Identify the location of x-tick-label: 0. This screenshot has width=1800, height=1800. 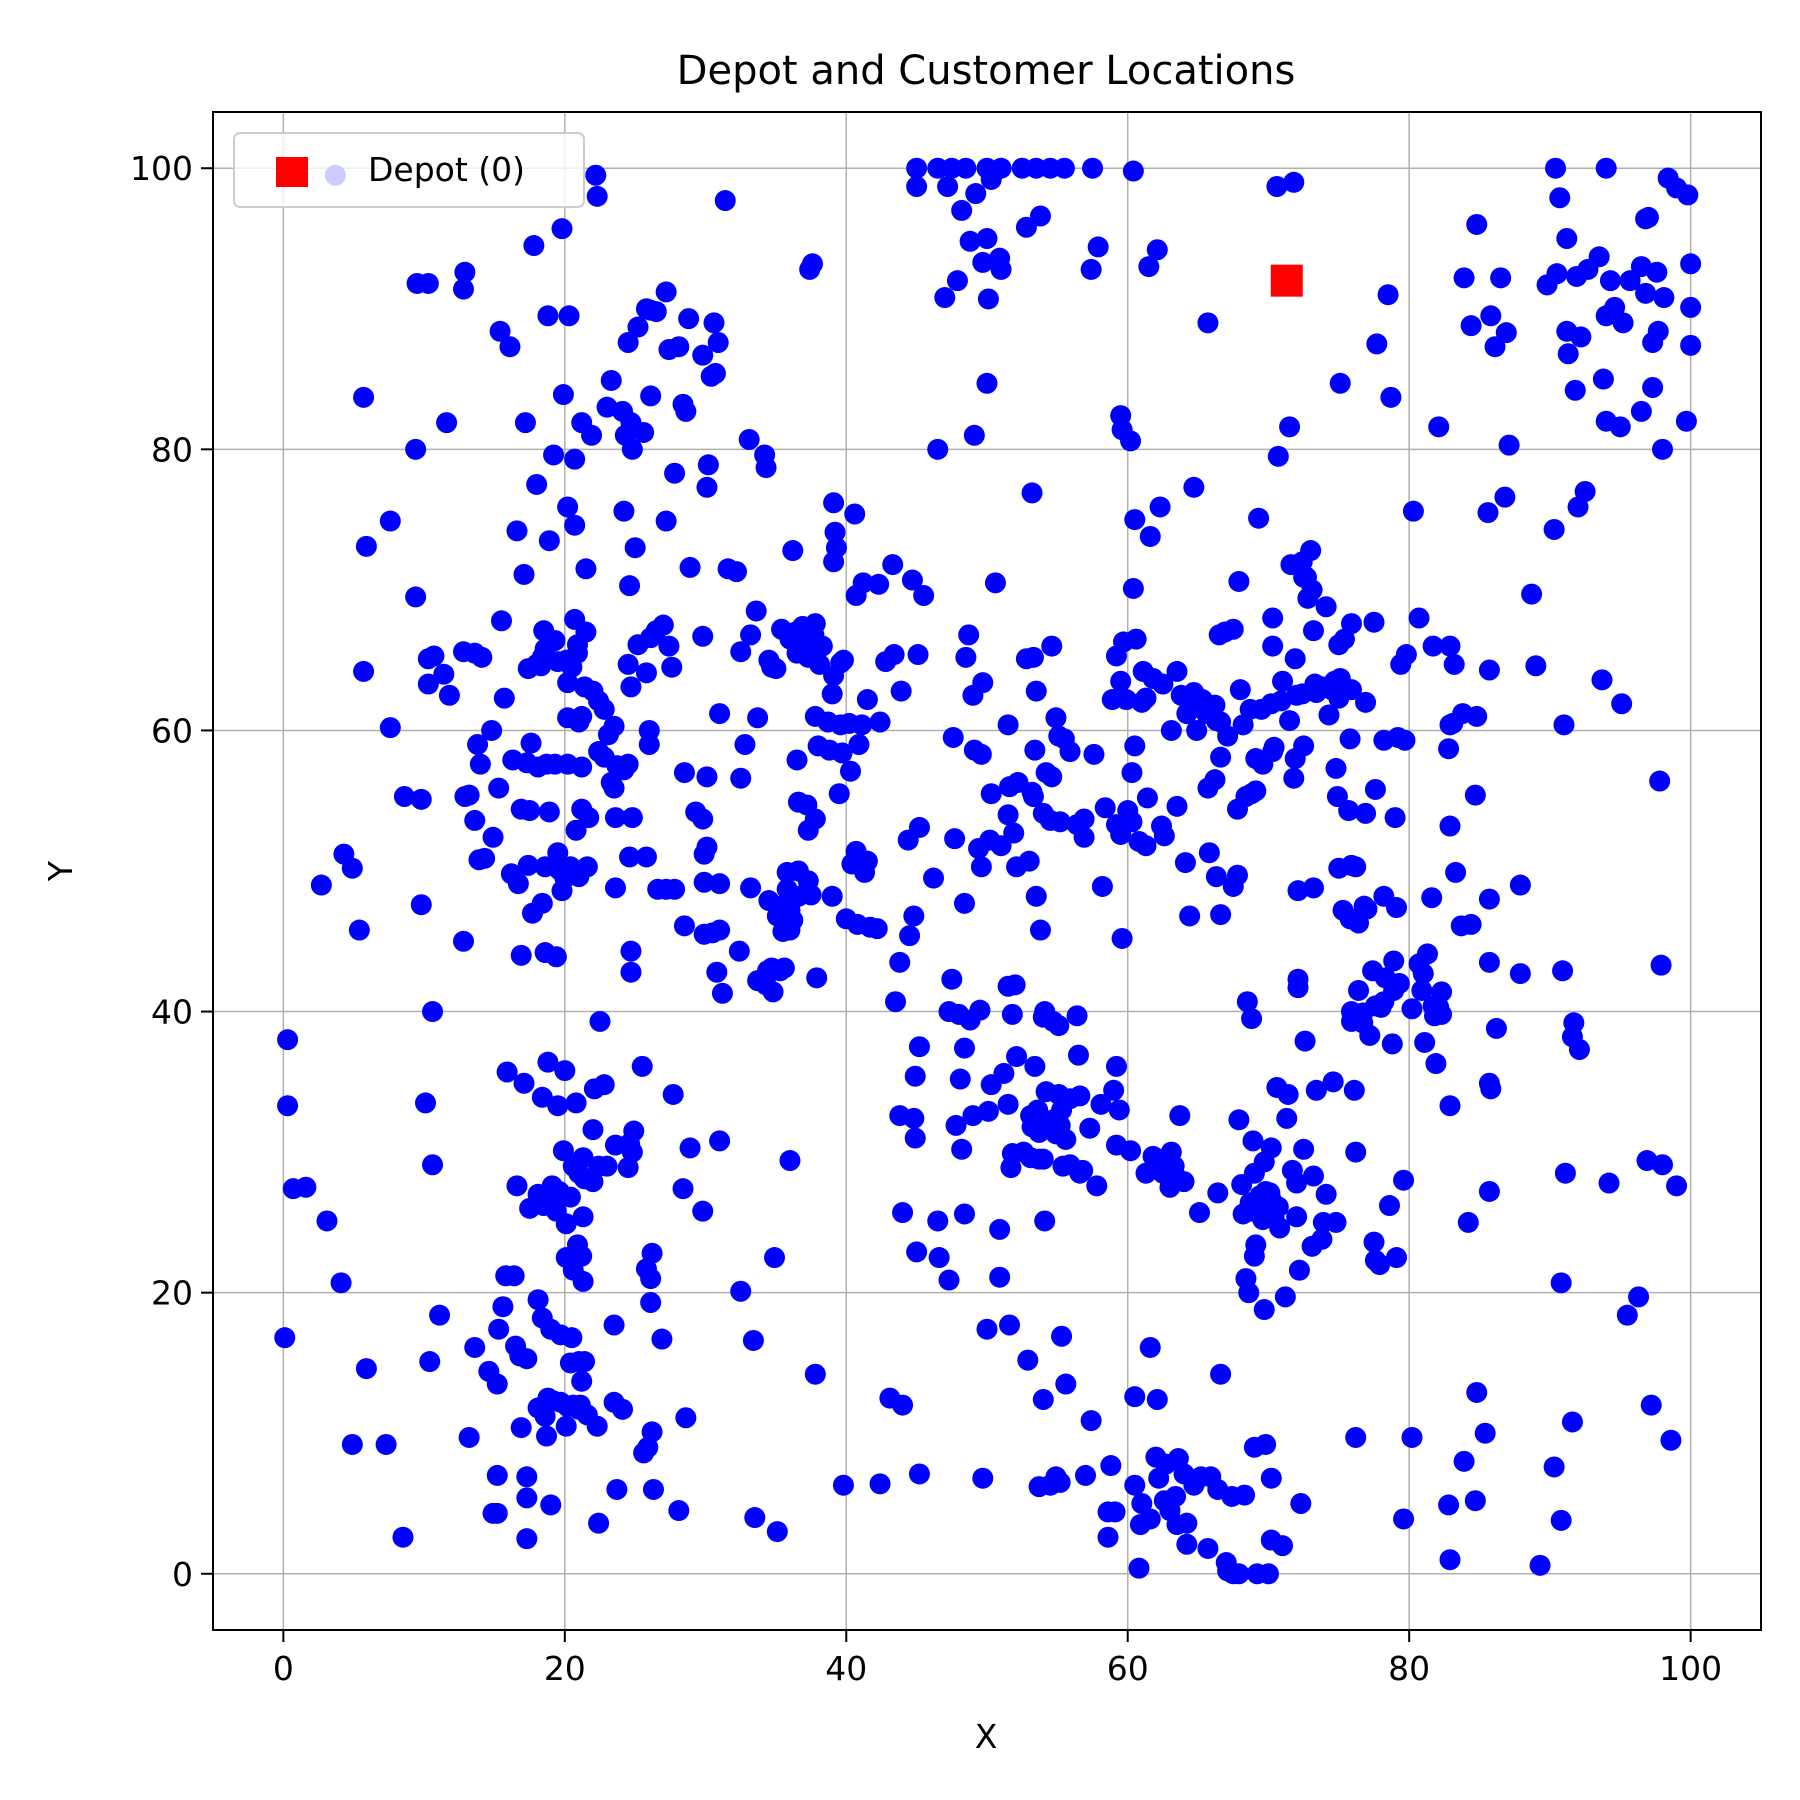
(283, 1668).